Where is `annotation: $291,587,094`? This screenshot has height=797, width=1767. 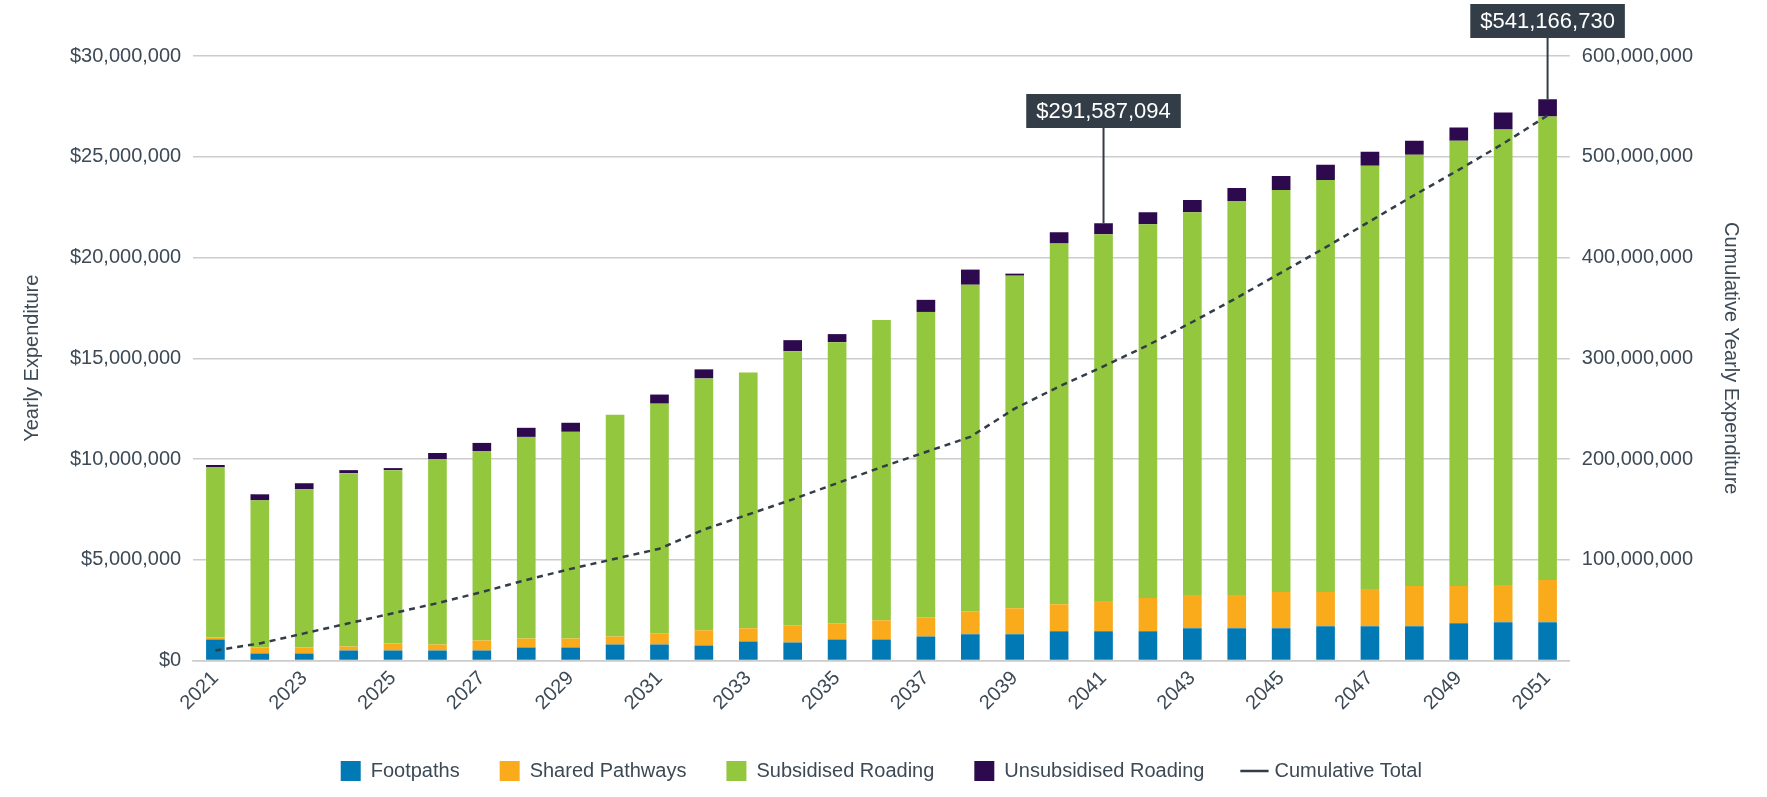 annotation: $291,587,094 is located at coordinates (1103, 111).